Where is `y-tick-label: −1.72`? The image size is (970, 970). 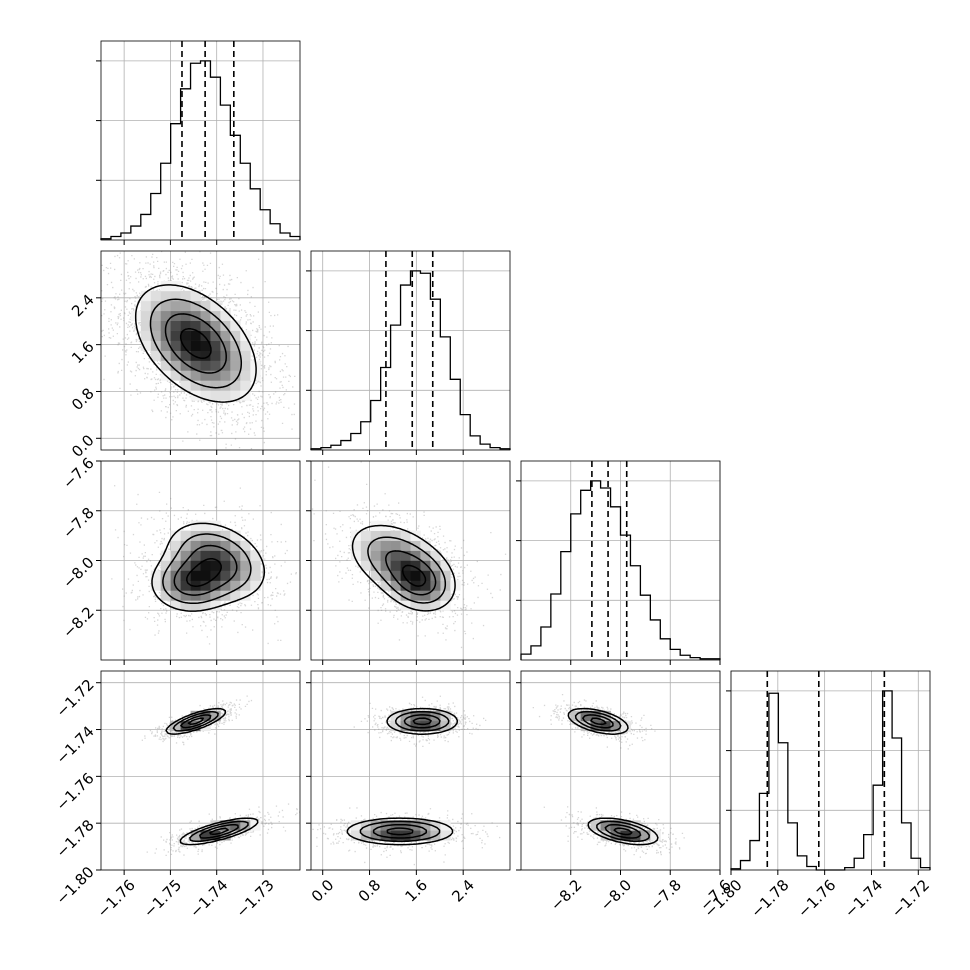
y-tick-label: −1.72 is located at coordinates (74, 698).